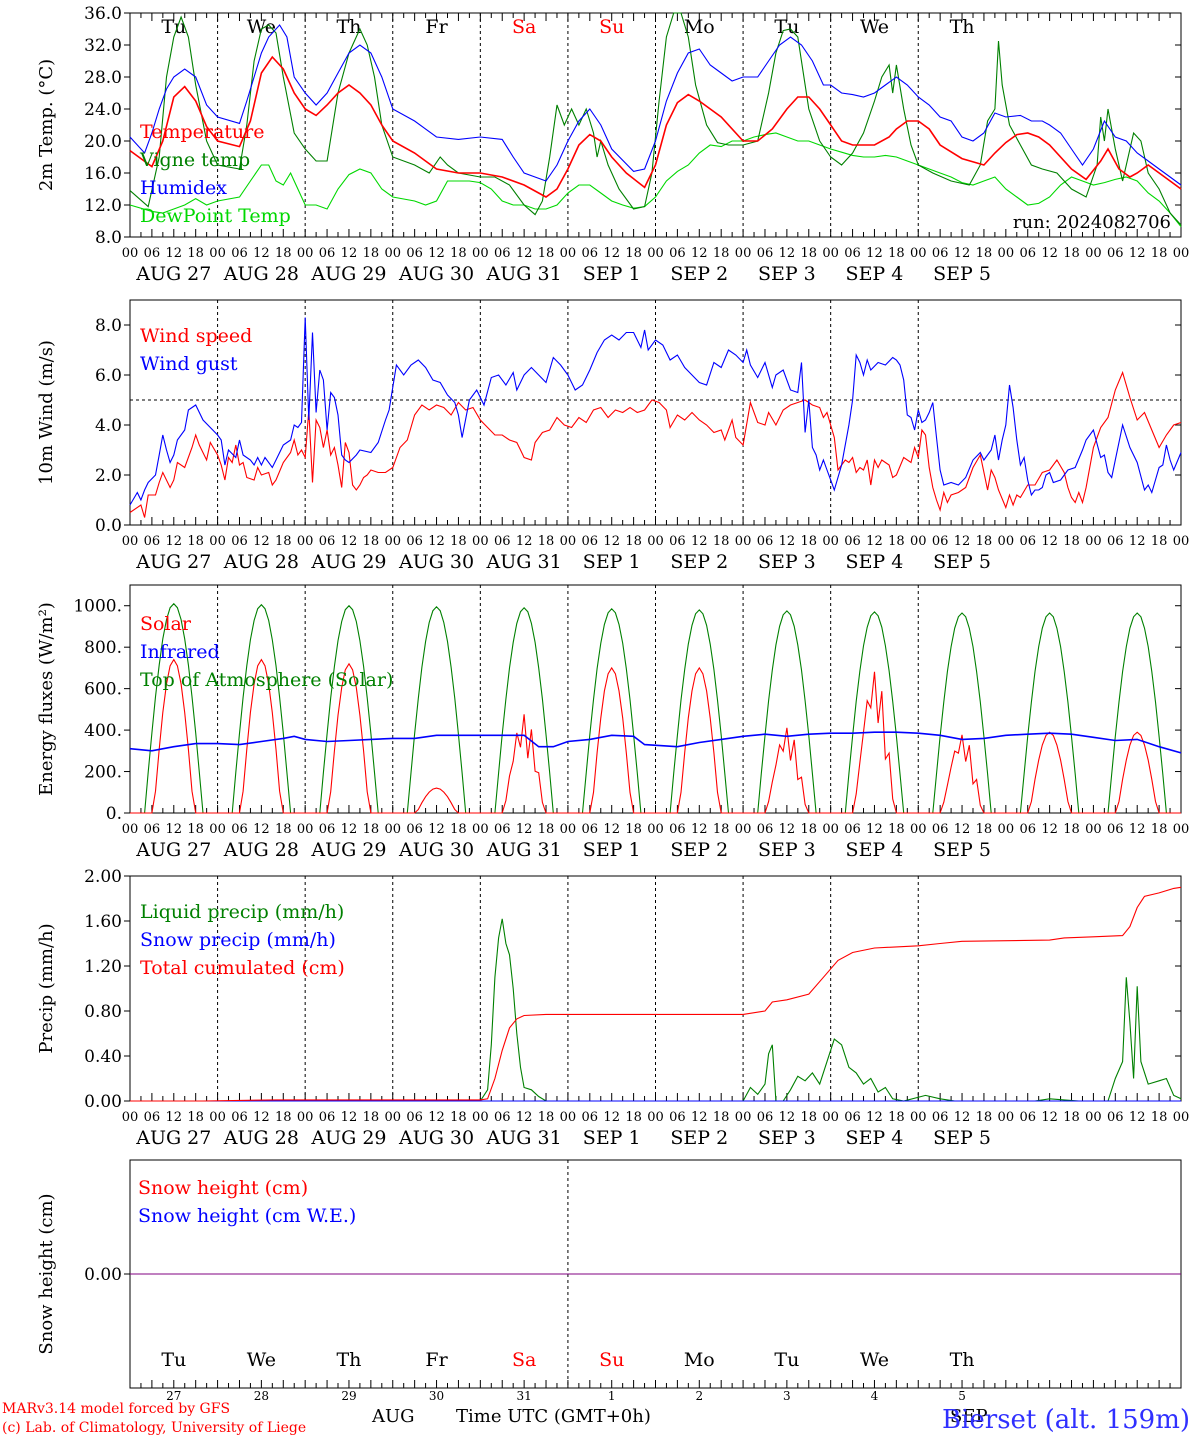 The image size is (1194, 1440). Describe the element at coordinates (436, 1396) in the screenshot. I see `day-number: 30` at that location.